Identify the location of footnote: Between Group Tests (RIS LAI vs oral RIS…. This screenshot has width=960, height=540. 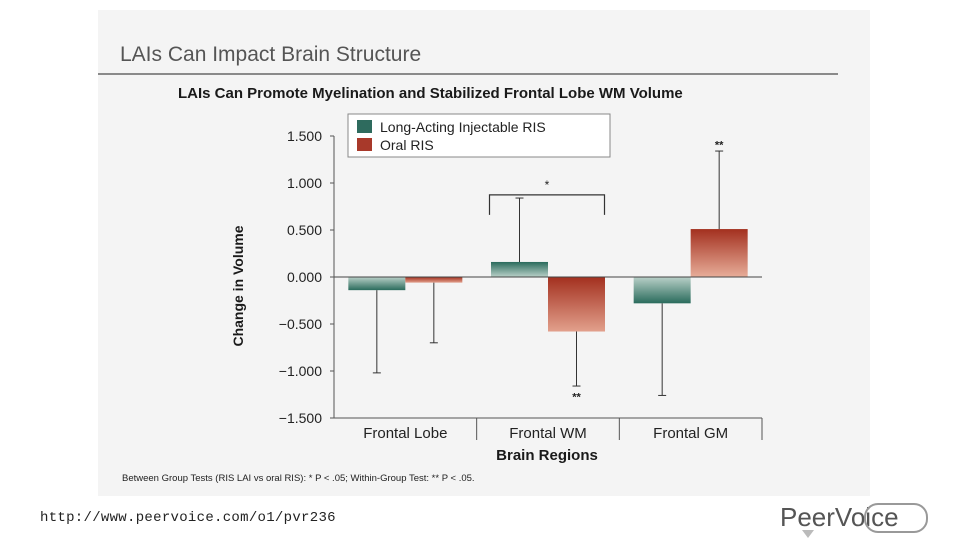
(298, 478).